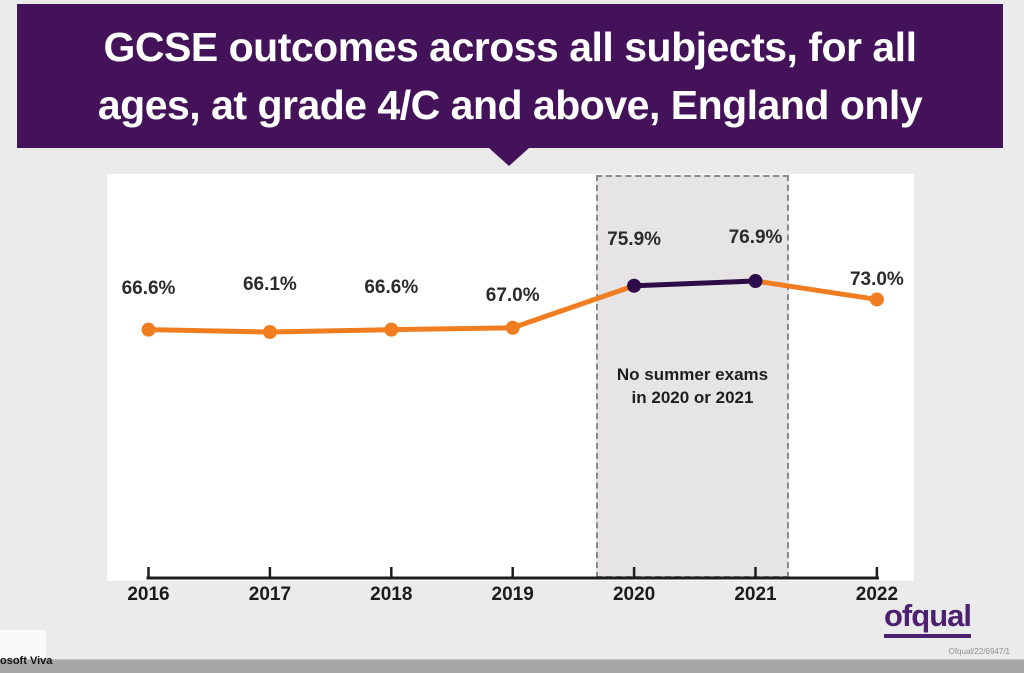 This screenshot has width=1024, height=673. What do you see at coordinates (634, 239) in the screenshot?
I see `data-label-2020: 75.9%` at bounding box center [634, 239].